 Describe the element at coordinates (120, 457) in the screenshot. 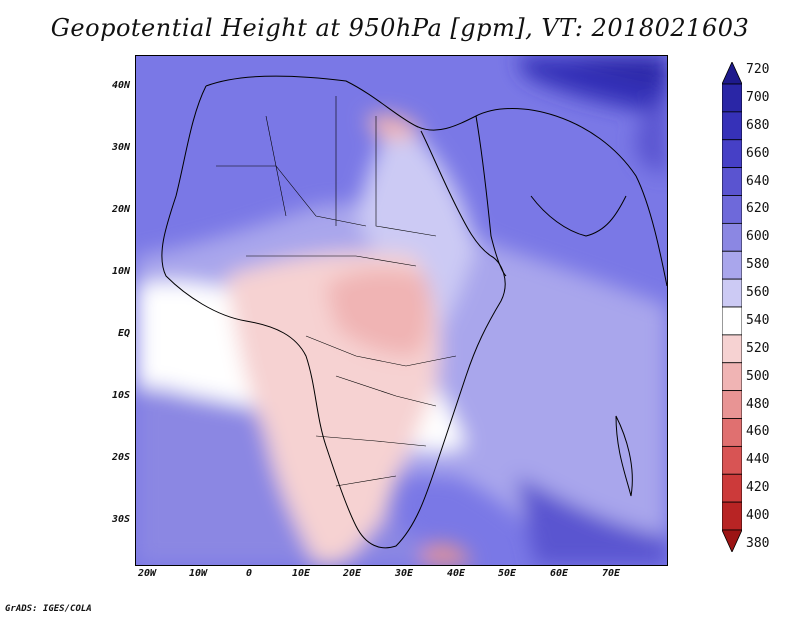

I see `lat-label-20s: 20S` at that location.